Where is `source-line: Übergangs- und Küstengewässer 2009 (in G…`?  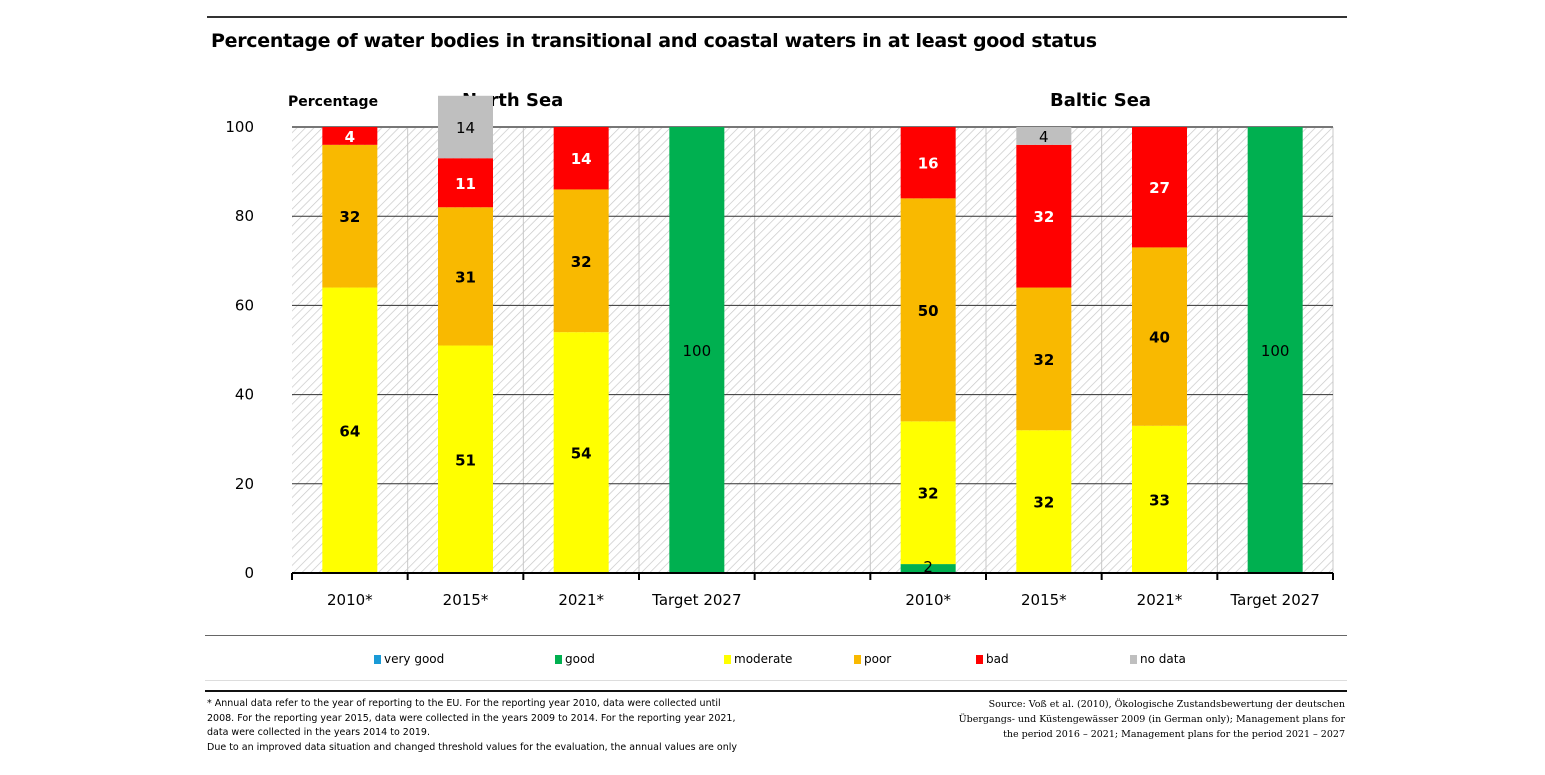 source-line: Übergangs- und Küstengewässer 2009 (in G… is located at coordinates (1151, 719).